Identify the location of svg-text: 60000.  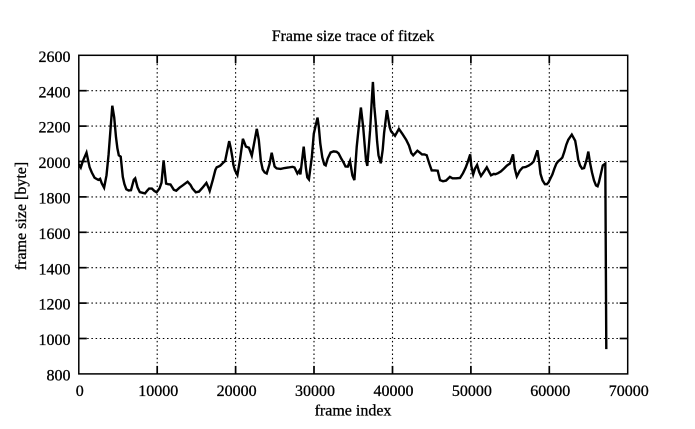
(550, 391).